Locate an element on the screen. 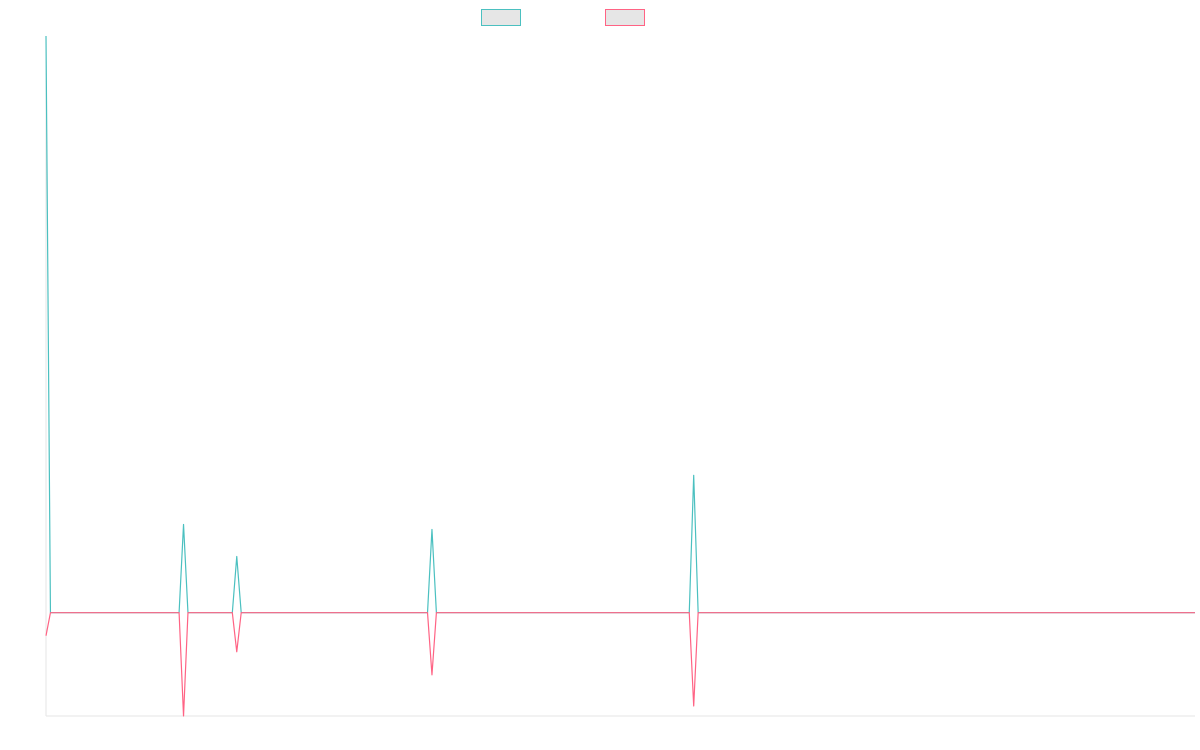 The height and width of the screenshot is (750, 1200). legend is located at coordinates (563, 17).